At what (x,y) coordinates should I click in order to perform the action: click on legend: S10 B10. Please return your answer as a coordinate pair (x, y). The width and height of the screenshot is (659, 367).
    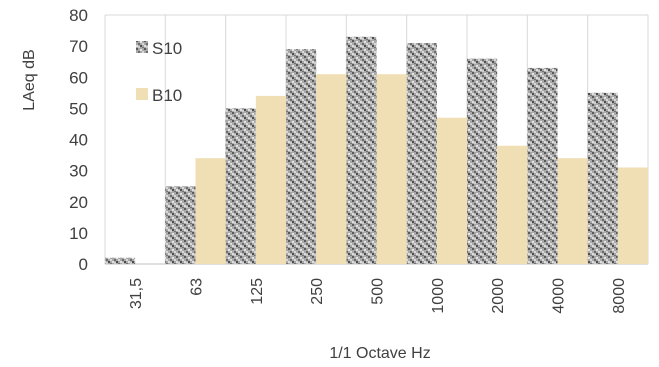
    Looking at the image, I should click on (159, 72).